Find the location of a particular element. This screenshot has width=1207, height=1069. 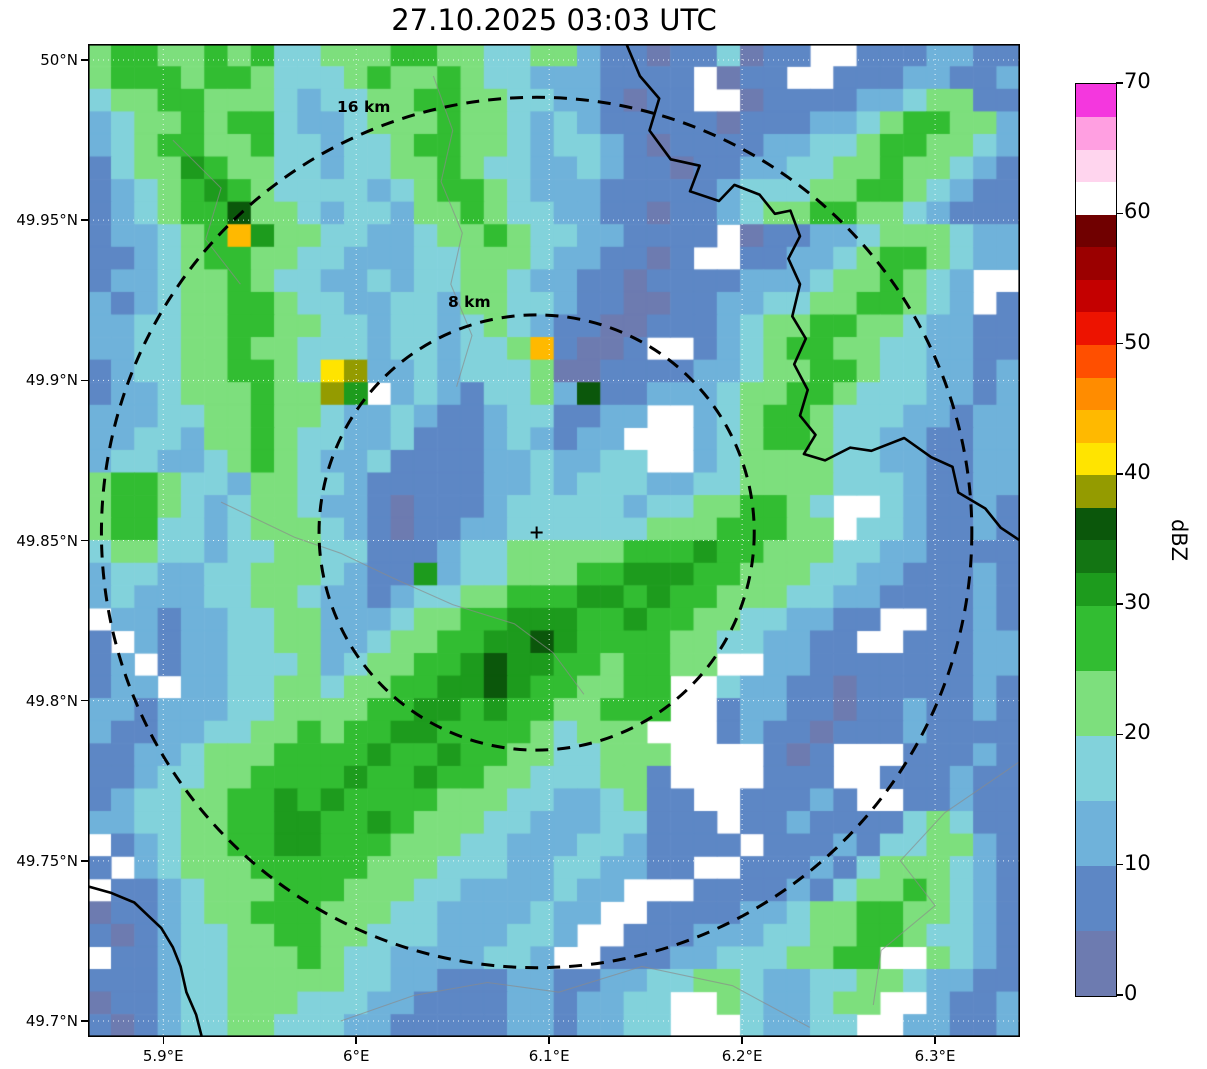

x-tick-label: 6.2°E is located at coordinates (742, 1056).